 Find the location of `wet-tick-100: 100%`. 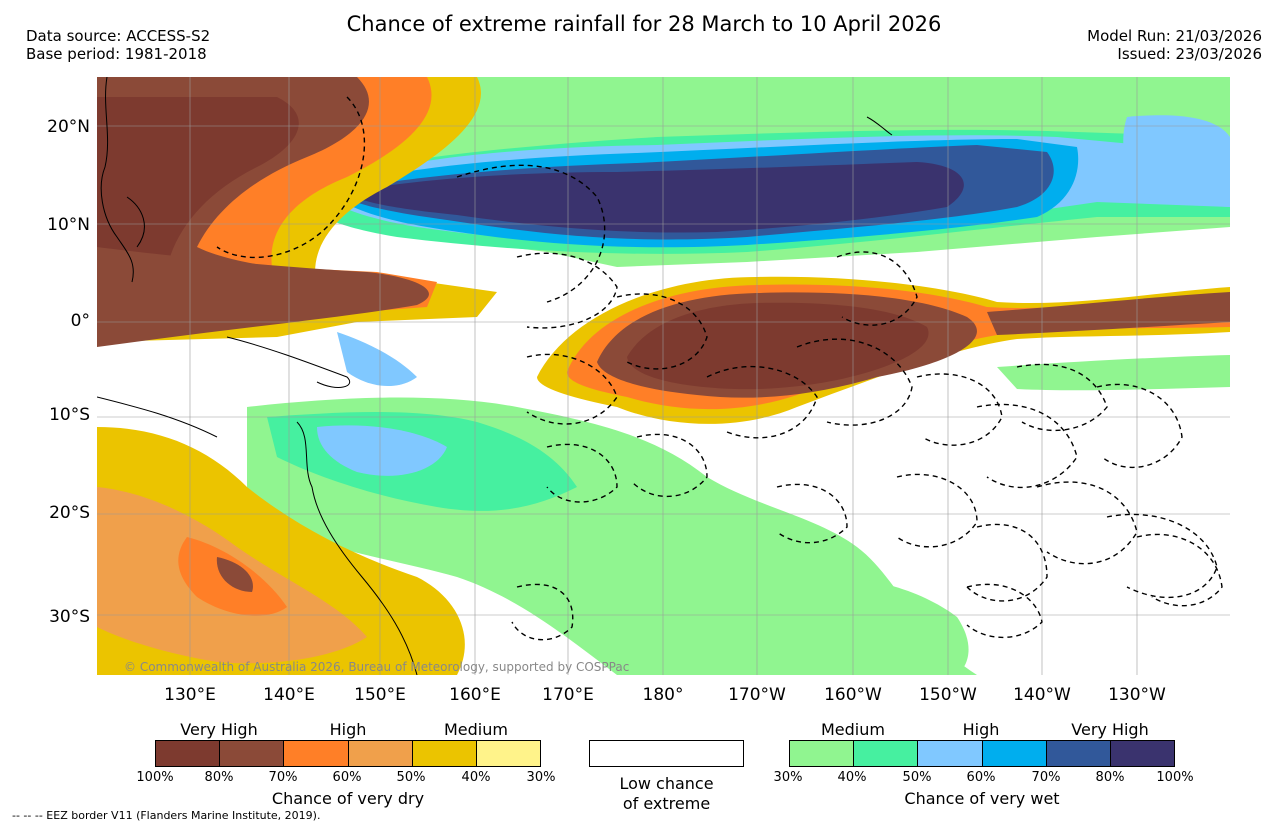

wet-tick-100: 100% is located at coordinates (1175, 777).